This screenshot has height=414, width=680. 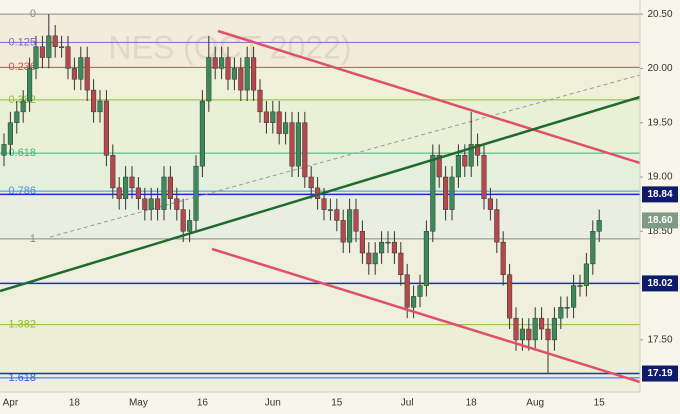 I want to click on fib-label: 0.786, so click(x=22, y=191).